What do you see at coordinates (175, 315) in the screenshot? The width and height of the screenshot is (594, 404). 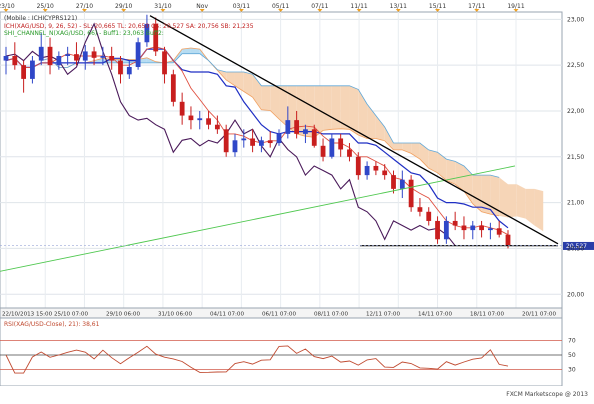 I see `x-tick-label: 31/10 06:00` at bounding box center [175, 315].